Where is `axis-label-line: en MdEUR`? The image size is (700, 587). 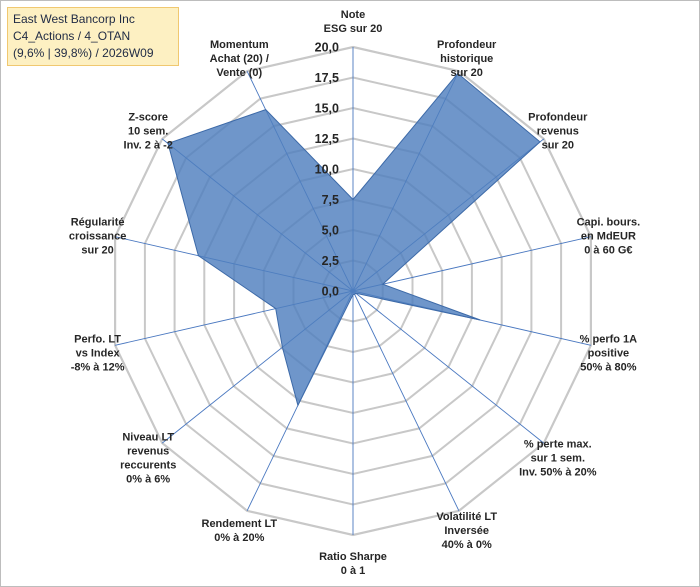 axis-label-line: en MdEUR is located at coordinates (608, 237).